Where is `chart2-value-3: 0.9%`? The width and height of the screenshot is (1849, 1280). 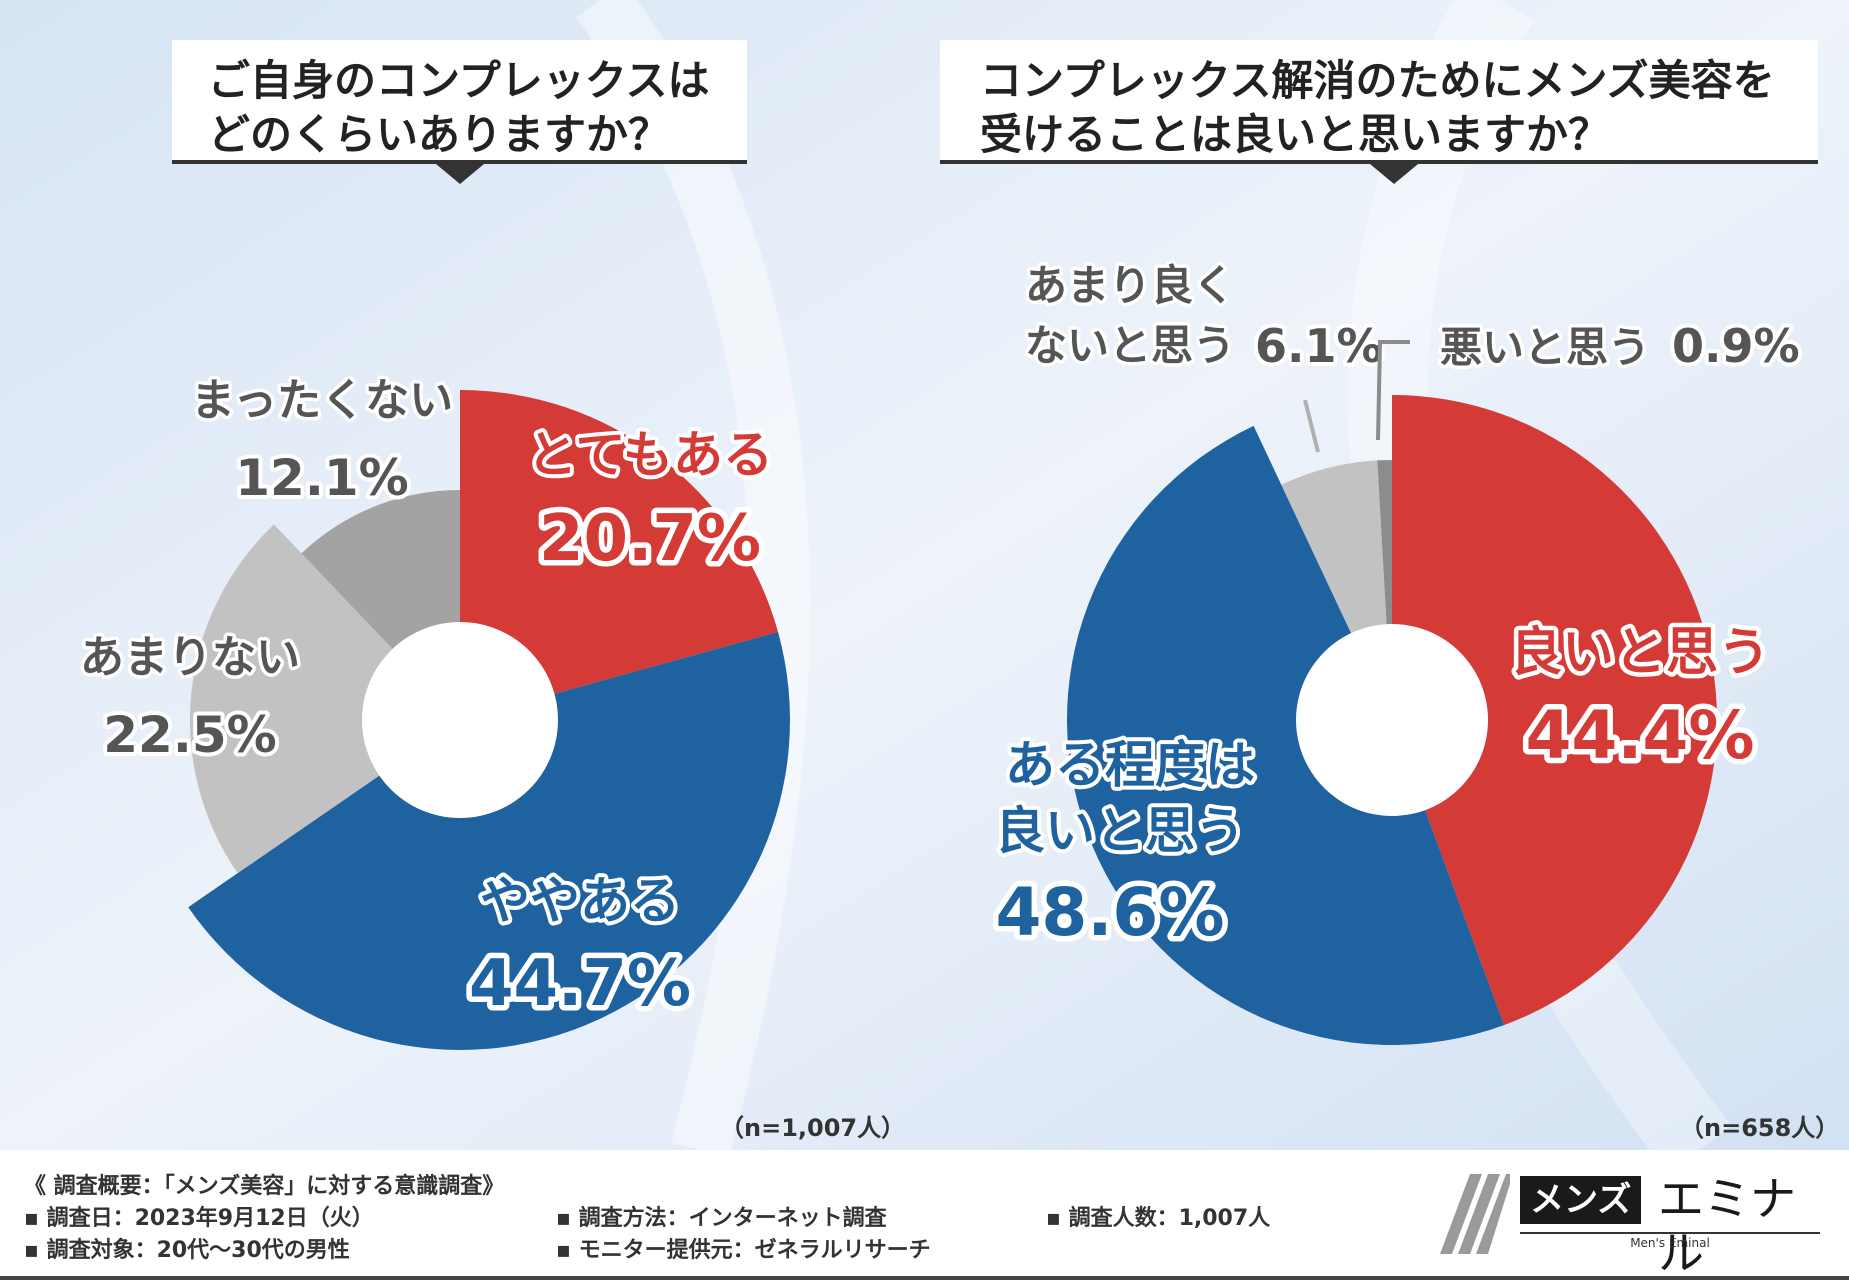
chart2-value-3: 0.9% is located at coordinates (1736, 346).